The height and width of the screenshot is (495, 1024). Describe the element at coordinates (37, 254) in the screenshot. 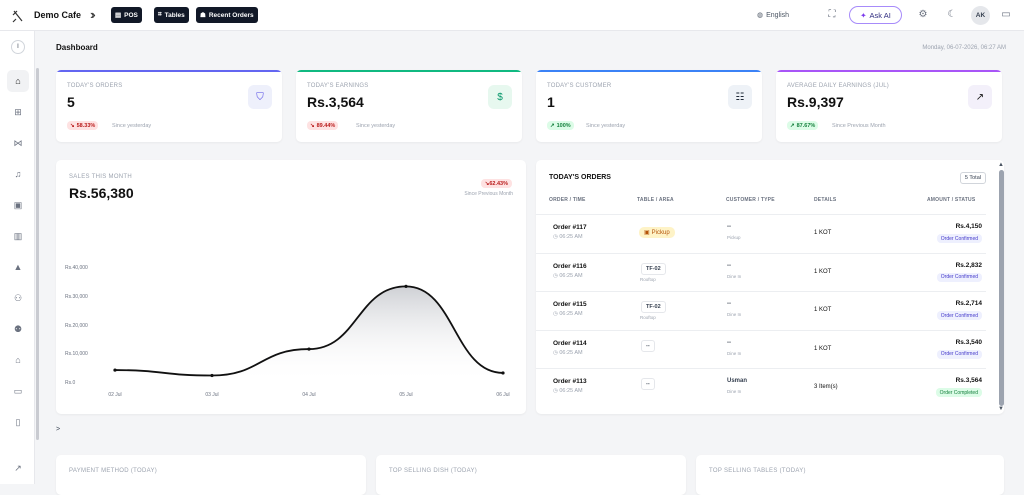

I see `sidebar-scrollbar` at that location.